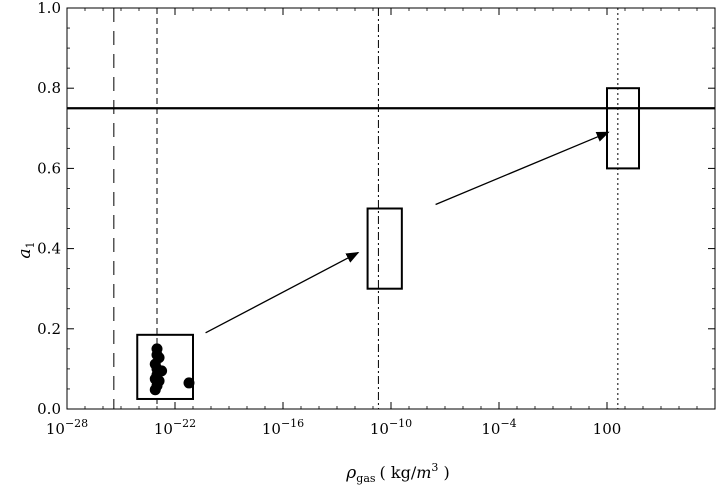  What do you see at coordinates (67, 427) in the screenshot?
I see `x-tick-label: 10⁻²⁸` at bounding box center [67, 427].